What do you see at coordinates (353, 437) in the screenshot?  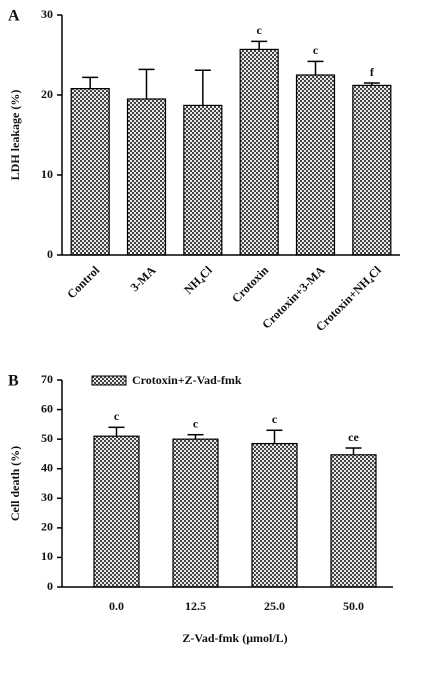 I see `bar-label: ce` at bounding box center [353, 437].